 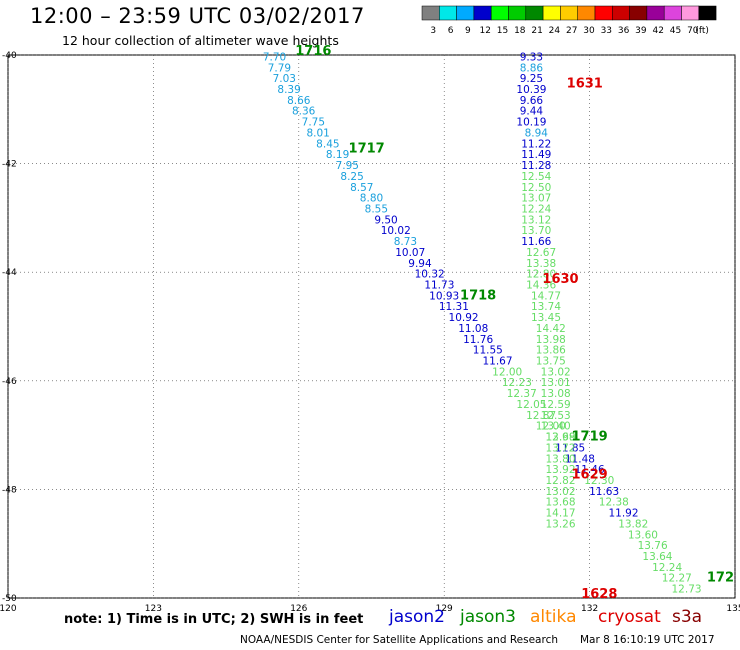 What do you see at coordinates (647, 640) in the screenshot?
I see `footer-timestamp: Mar 8 16:10:19 UTC 2017` at bounding box center [647, 640].